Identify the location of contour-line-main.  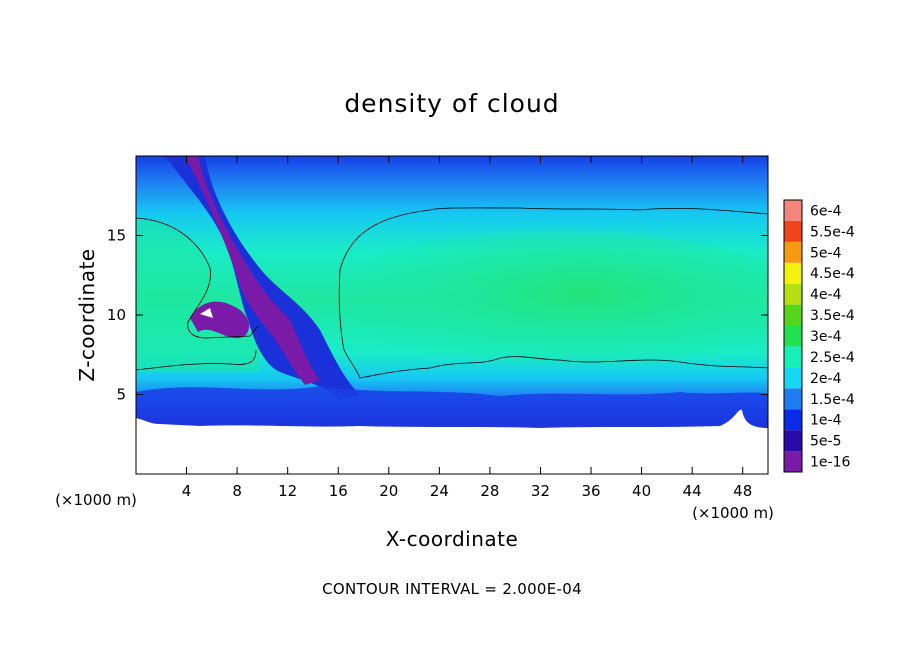
(553, 293).